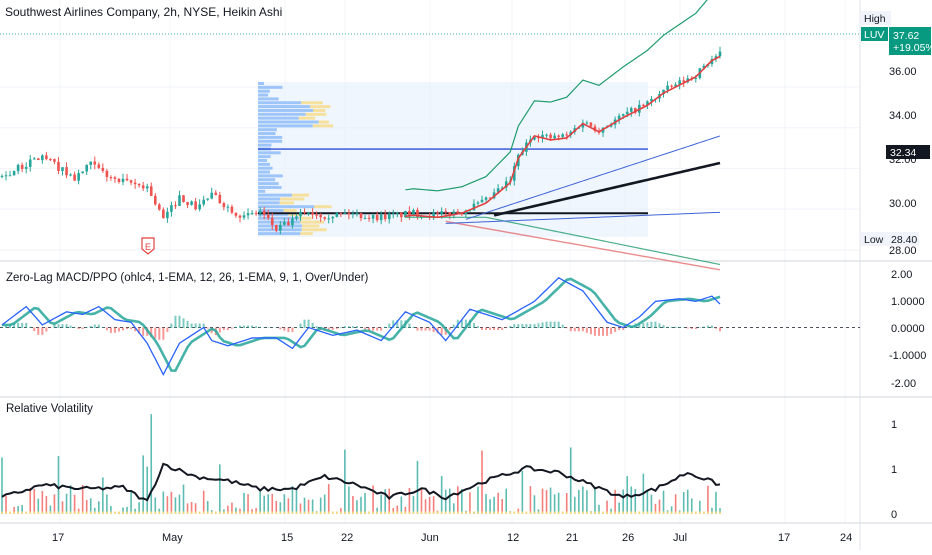 The width and height of the screenshot is (932, 555). I want to click on price-tick-label: 28.00, so click(903, 251).